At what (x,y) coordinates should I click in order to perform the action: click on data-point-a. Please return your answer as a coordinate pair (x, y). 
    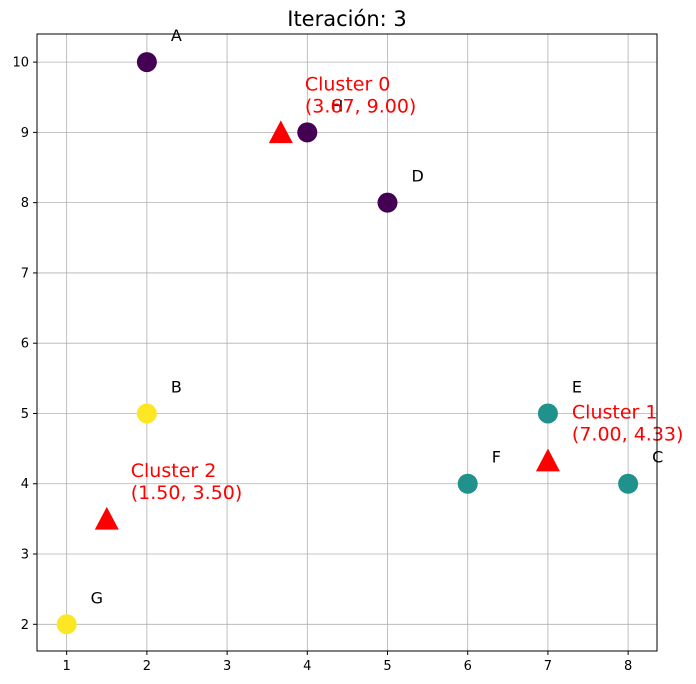
    Looking at the image, I should click on (146, 62).